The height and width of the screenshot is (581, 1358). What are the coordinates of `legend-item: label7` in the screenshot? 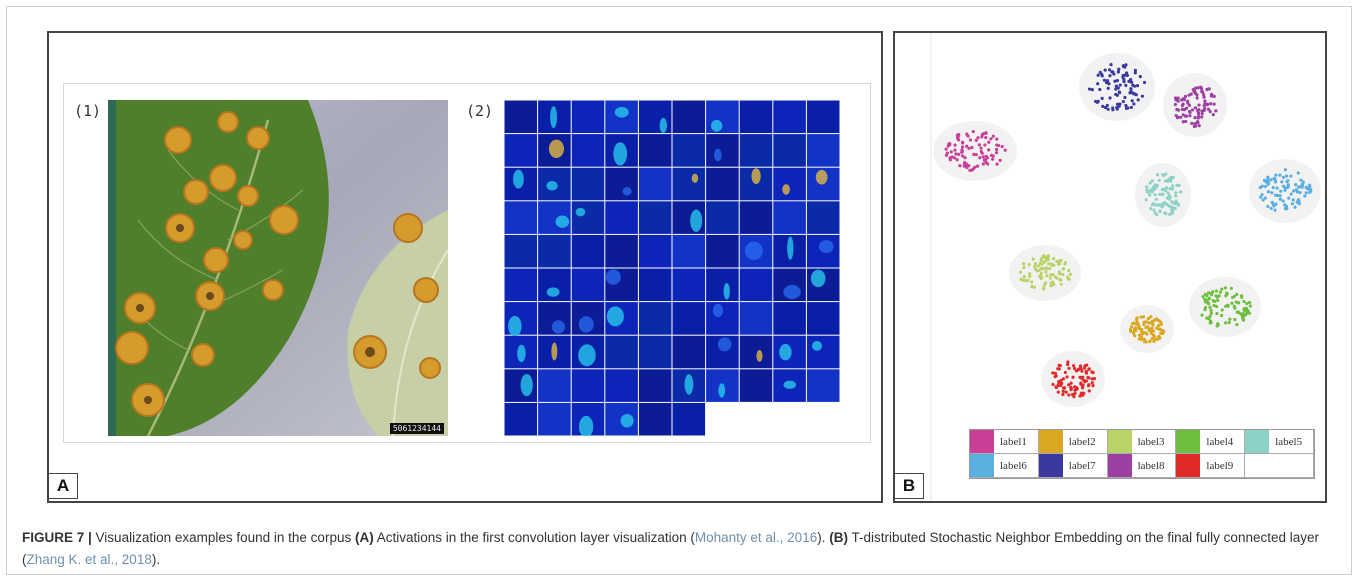 It's located at (1073, 466).